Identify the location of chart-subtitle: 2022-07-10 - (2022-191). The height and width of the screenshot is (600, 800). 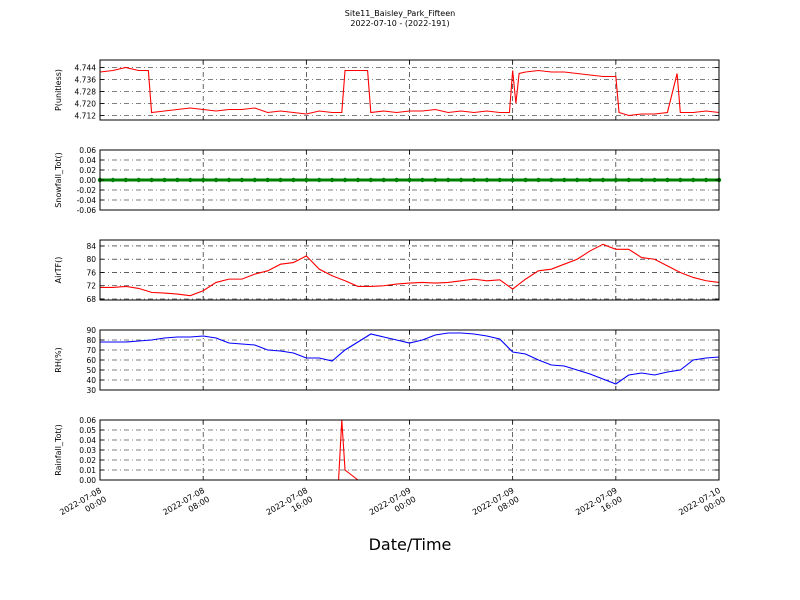
(399, 23).